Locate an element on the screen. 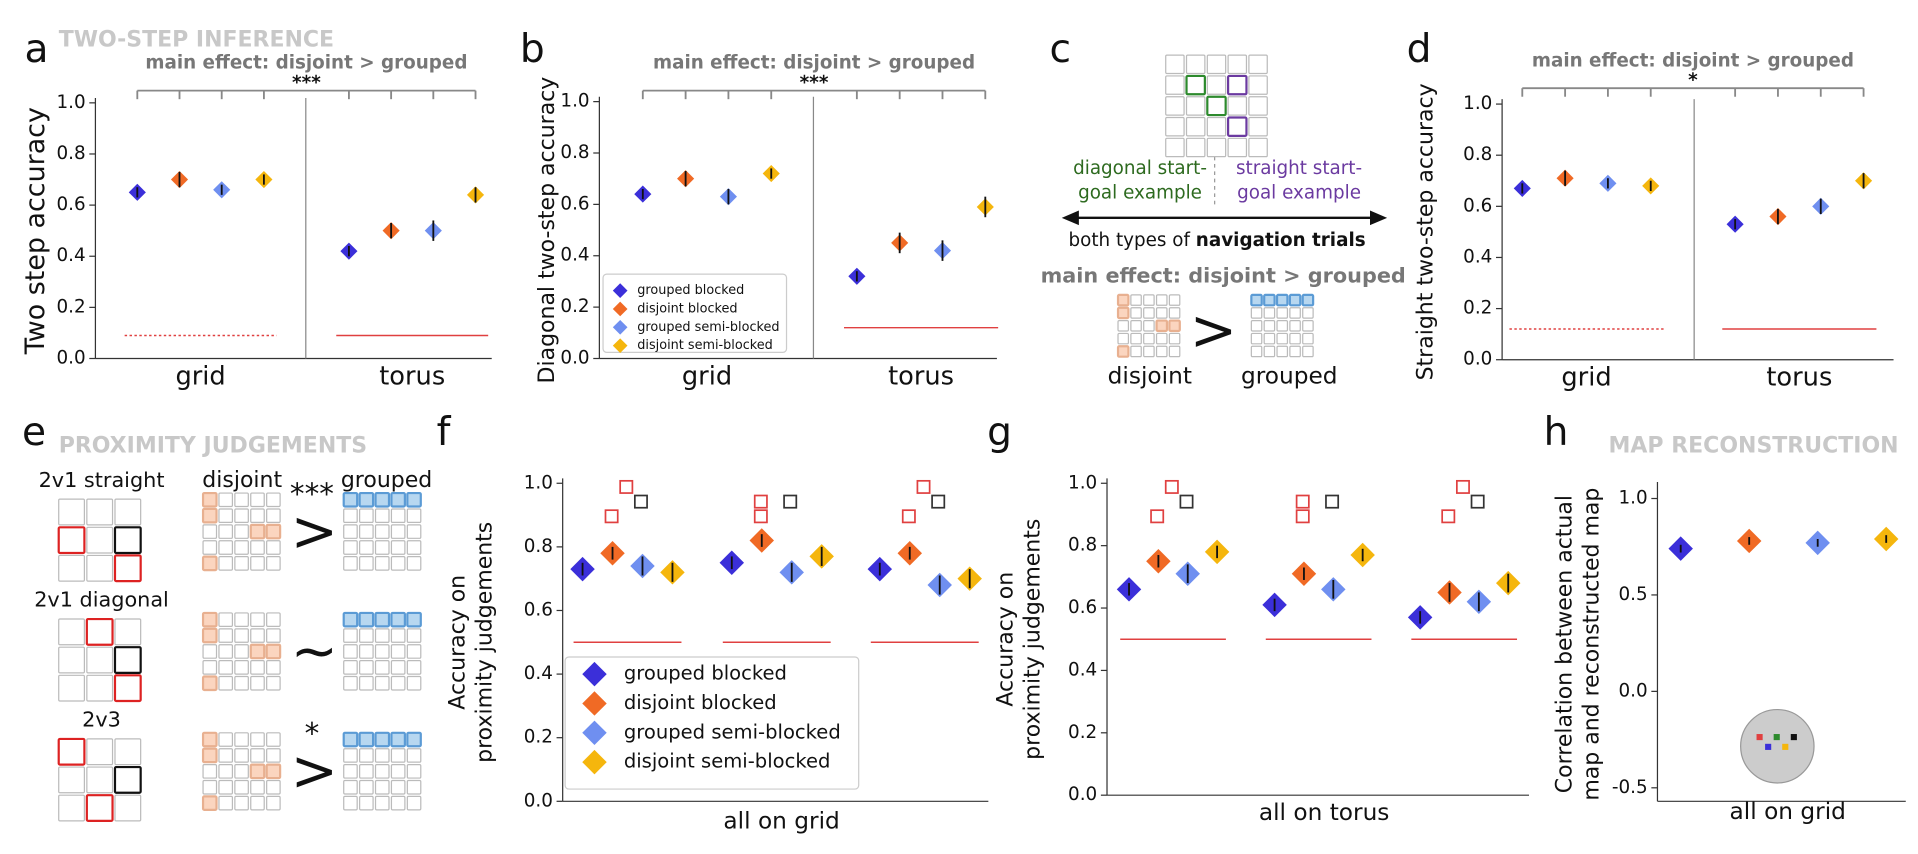  section-title: MAP RECONSTRUCTION is located at coordinates (1754, 446).